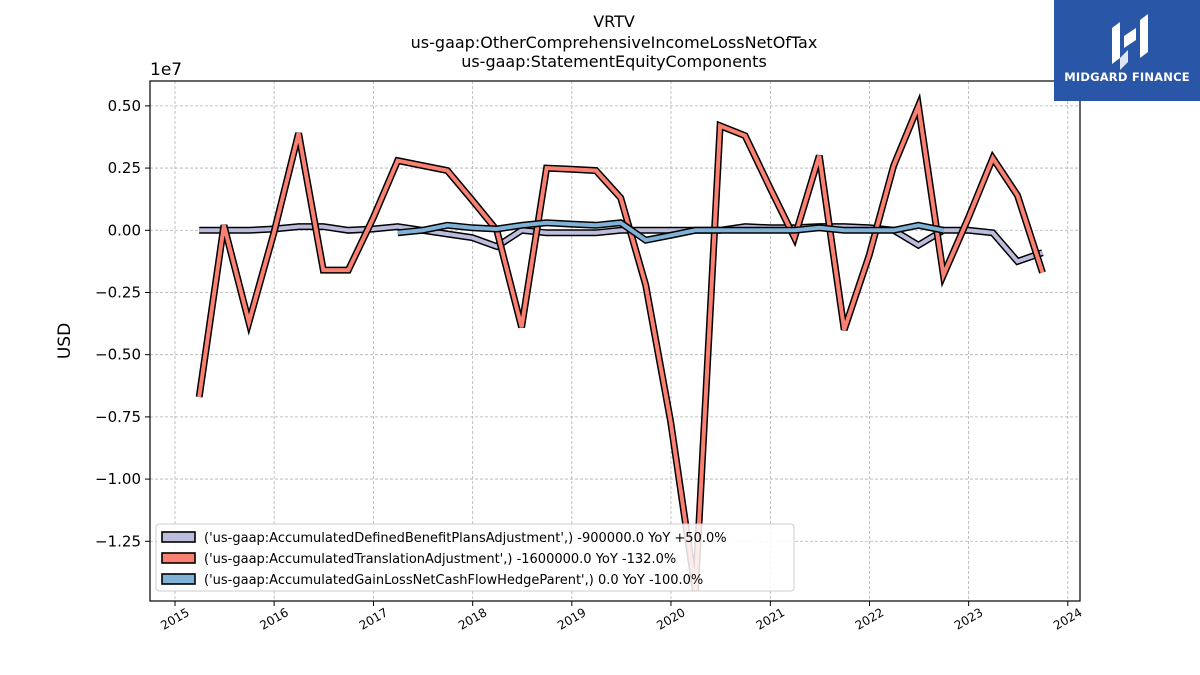 The image size is (1200, 675). What do you see at coordinates (373, 618) in the screenshot?
I see `x-tick-label: 2017` at bounding box center [373, 618].